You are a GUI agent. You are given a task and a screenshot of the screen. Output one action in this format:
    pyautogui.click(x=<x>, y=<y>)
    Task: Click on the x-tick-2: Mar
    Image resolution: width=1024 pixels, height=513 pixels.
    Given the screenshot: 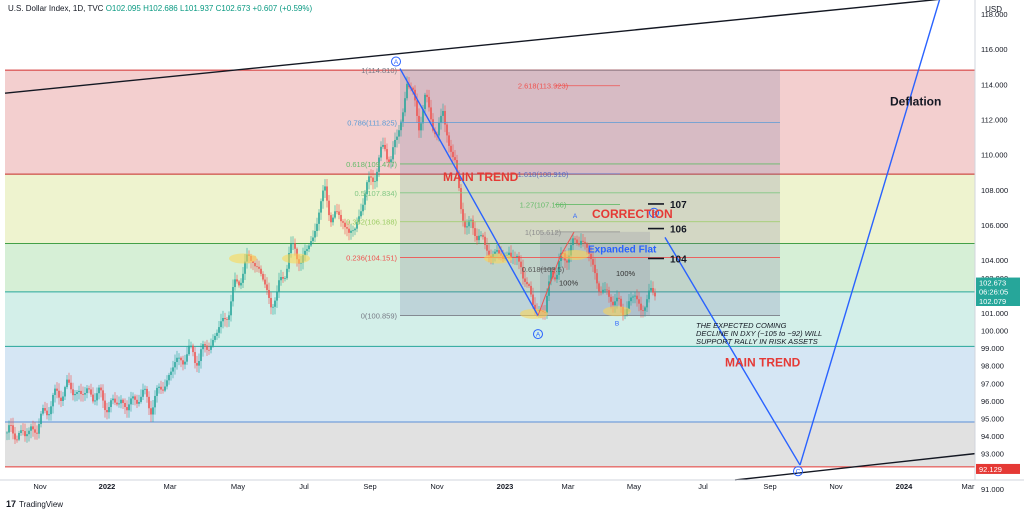 What is the action you would take?
    pyautogui.click(x=170, y=486)
    